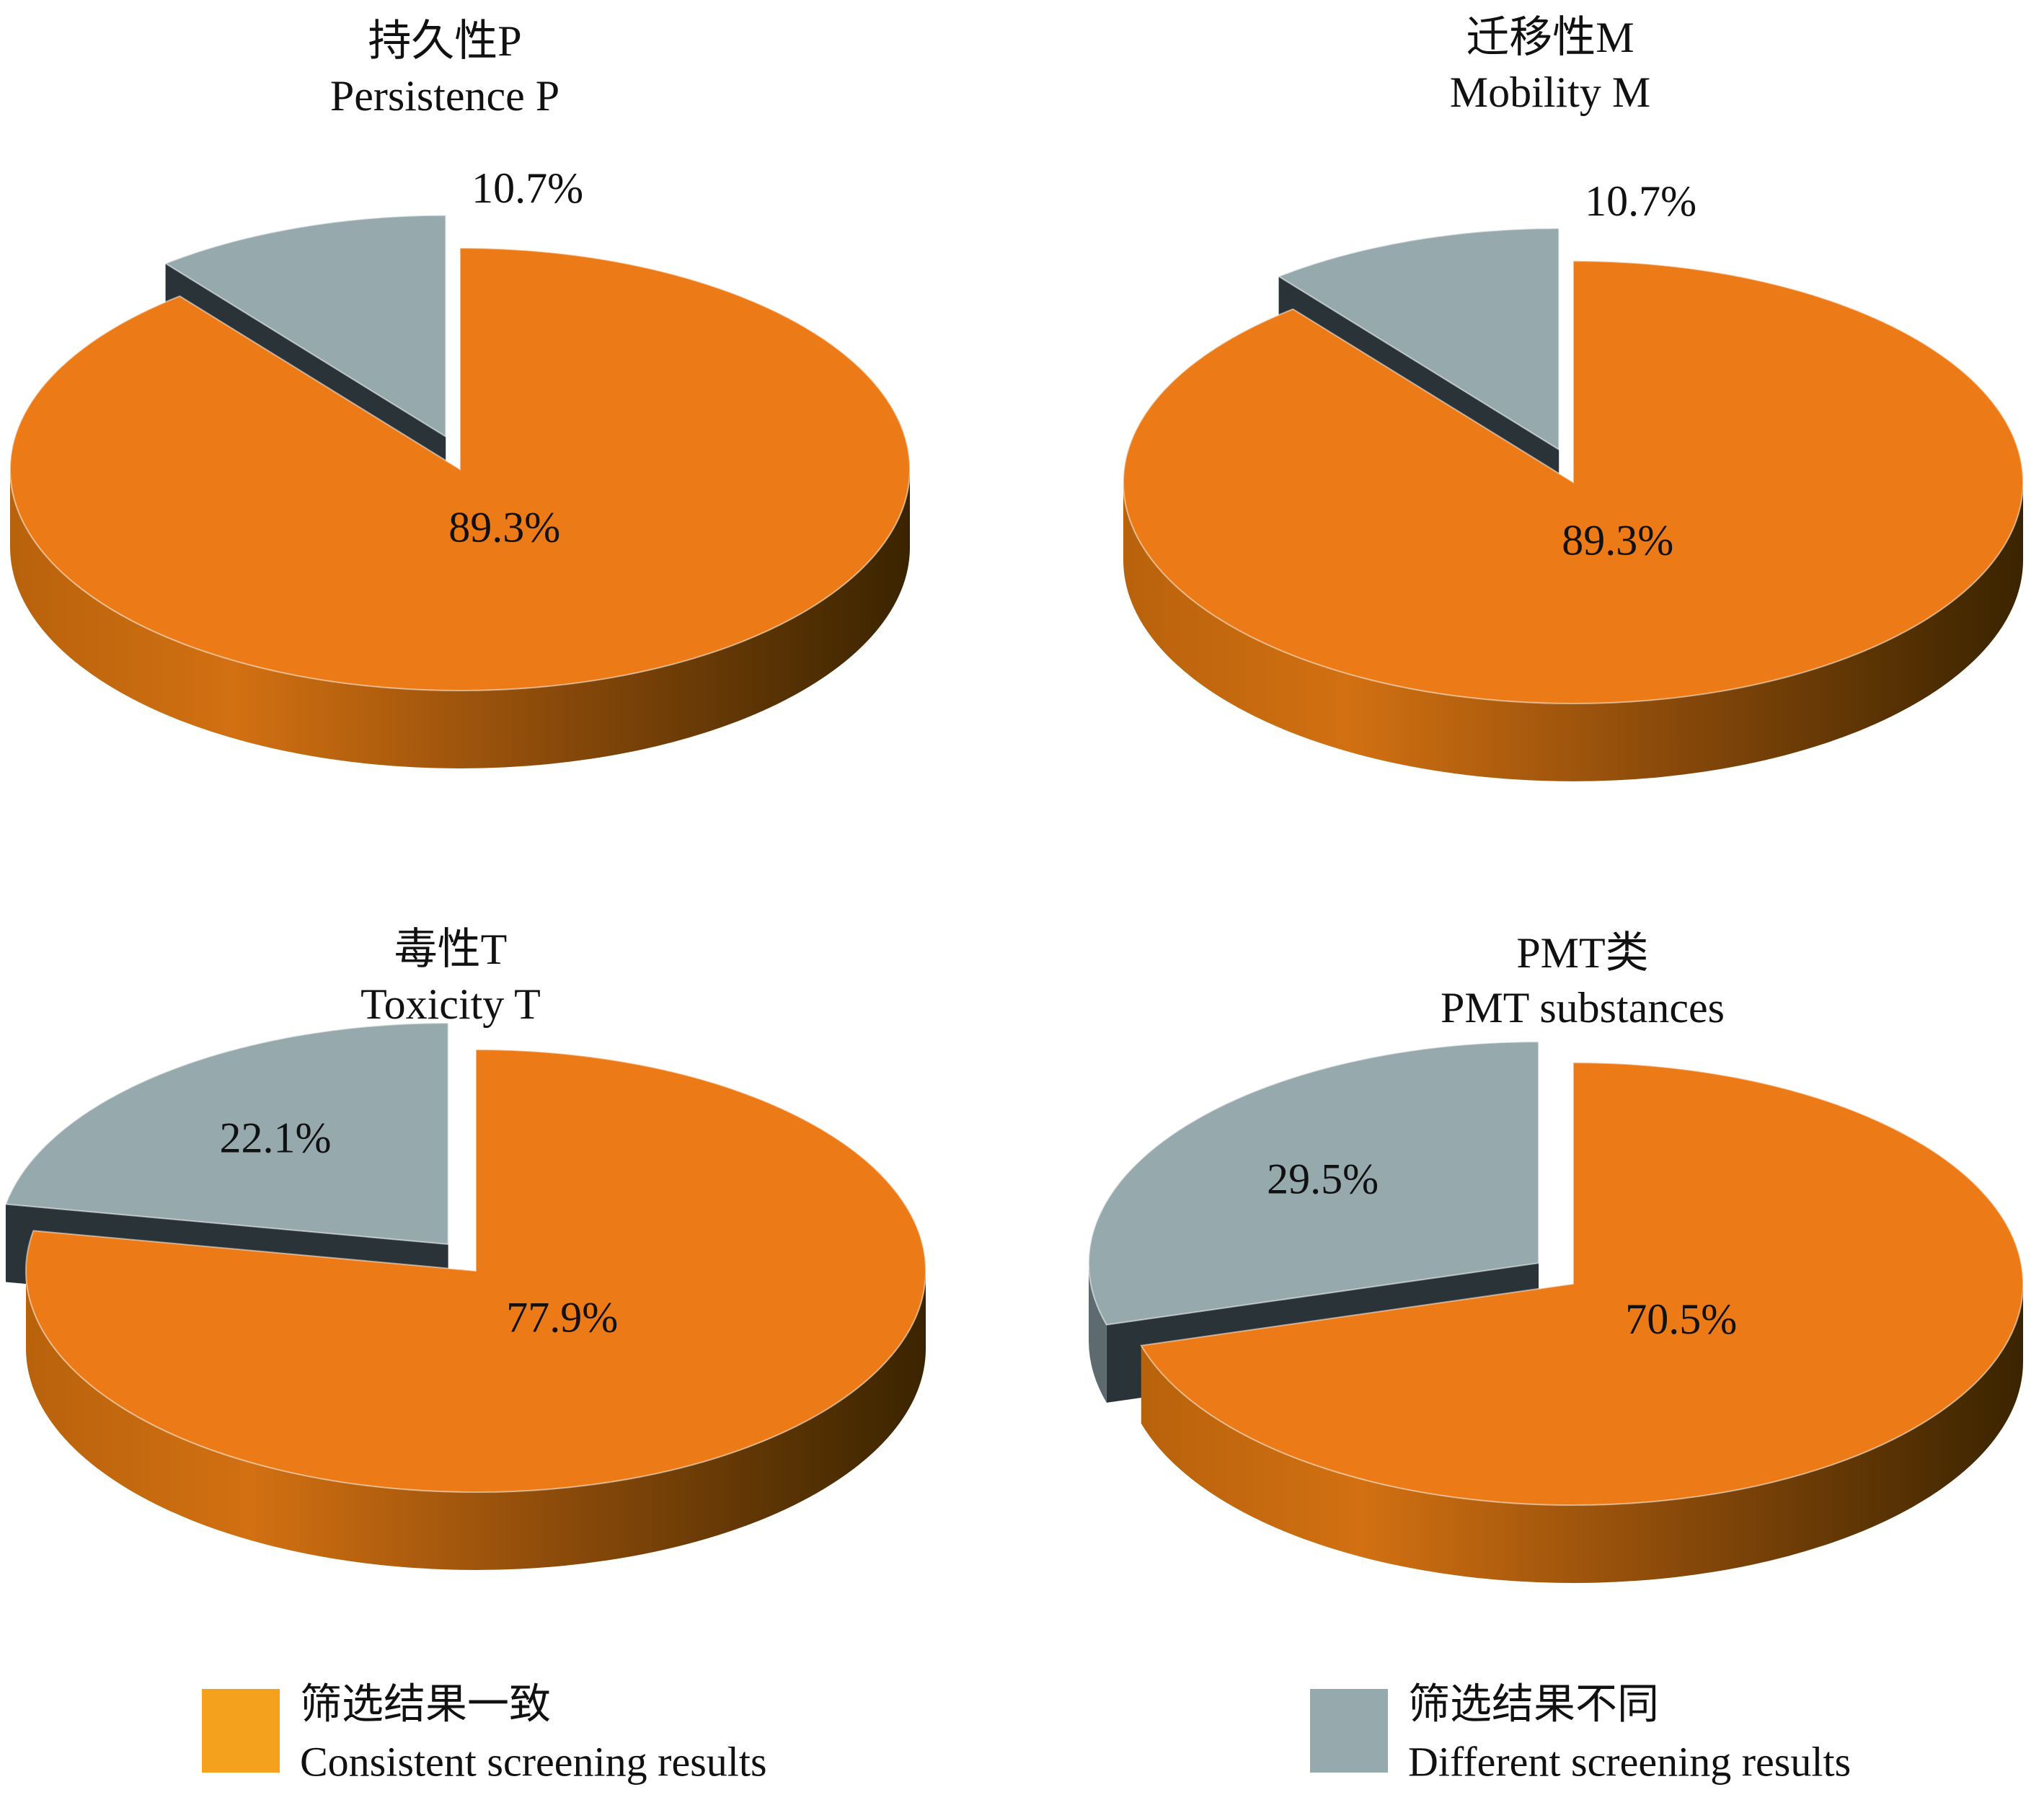 This screenshot has width=2044, height=1805. I want to click on value-label: 70.5%, so click(1681, 1319).